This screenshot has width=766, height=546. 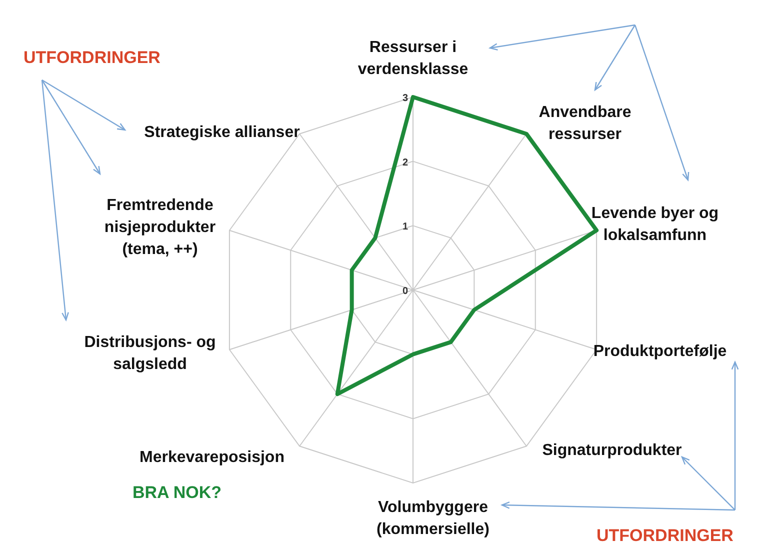 I want to click on y-tick-label: 0, so click(x=405, y=291).